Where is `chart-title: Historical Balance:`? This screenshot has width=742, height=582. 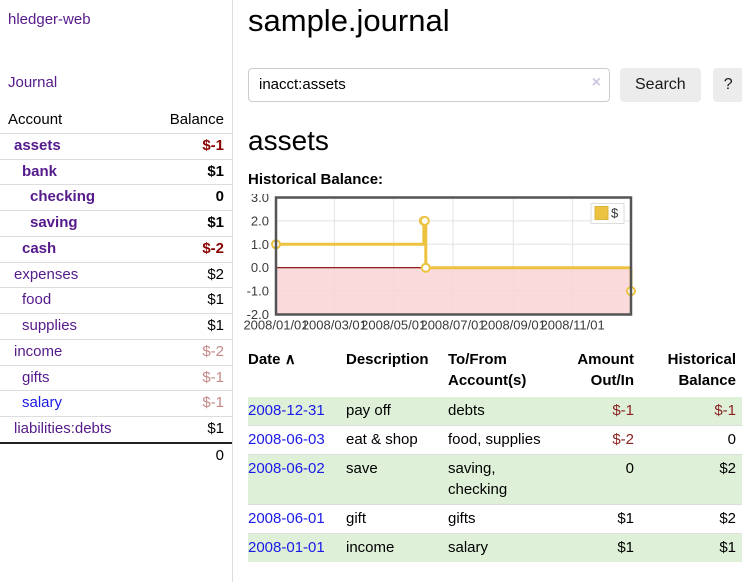
chart-title: Historical Balance: is located at coordinates (316, 180).